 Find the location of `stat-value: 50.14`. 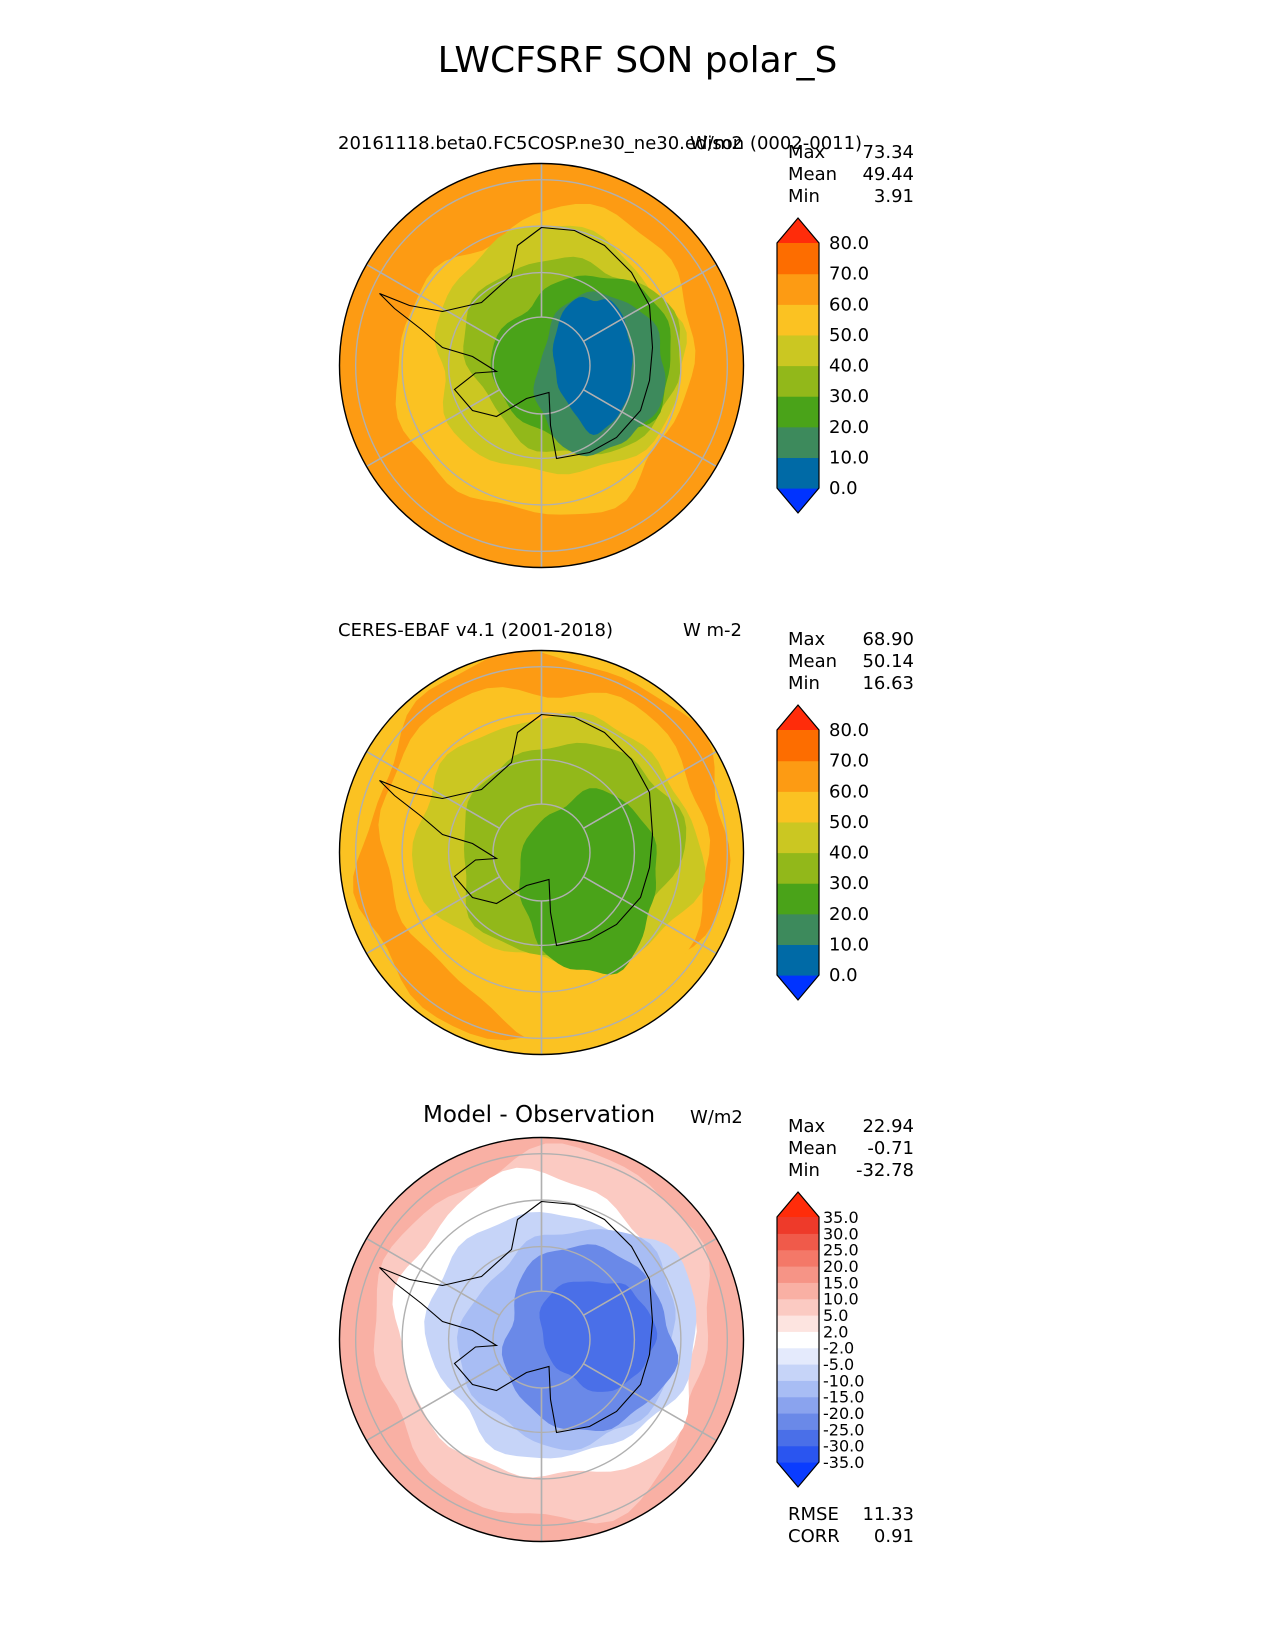

stat-value: 50.14 is located at coordinates (888, 661).